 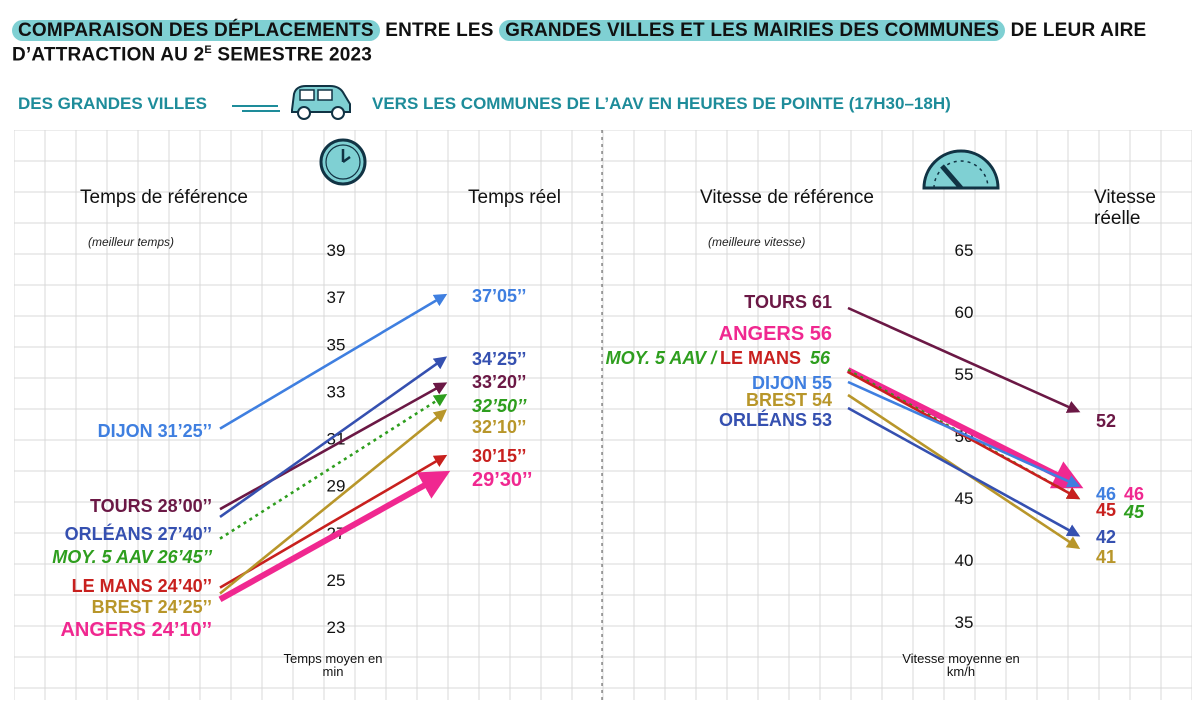 What do you see at coordinates (964, 434) in the screenshot?
I see `speed-arrow-dijon` at bounding box center [964, 434].